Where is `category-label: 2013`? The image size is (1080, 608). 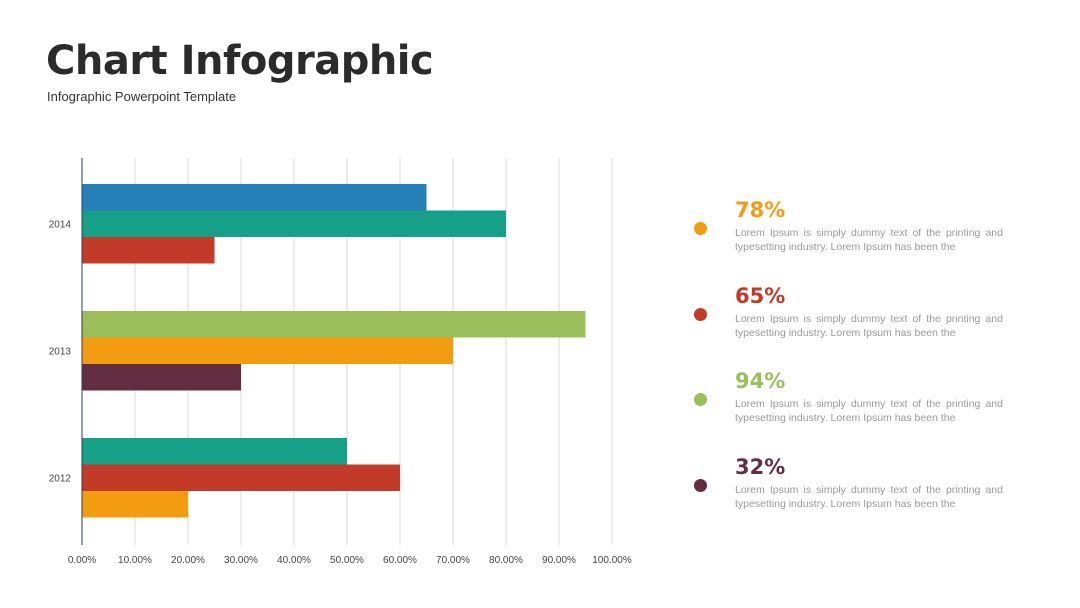 category-label: 2013 is located at coordinates (60, 351).